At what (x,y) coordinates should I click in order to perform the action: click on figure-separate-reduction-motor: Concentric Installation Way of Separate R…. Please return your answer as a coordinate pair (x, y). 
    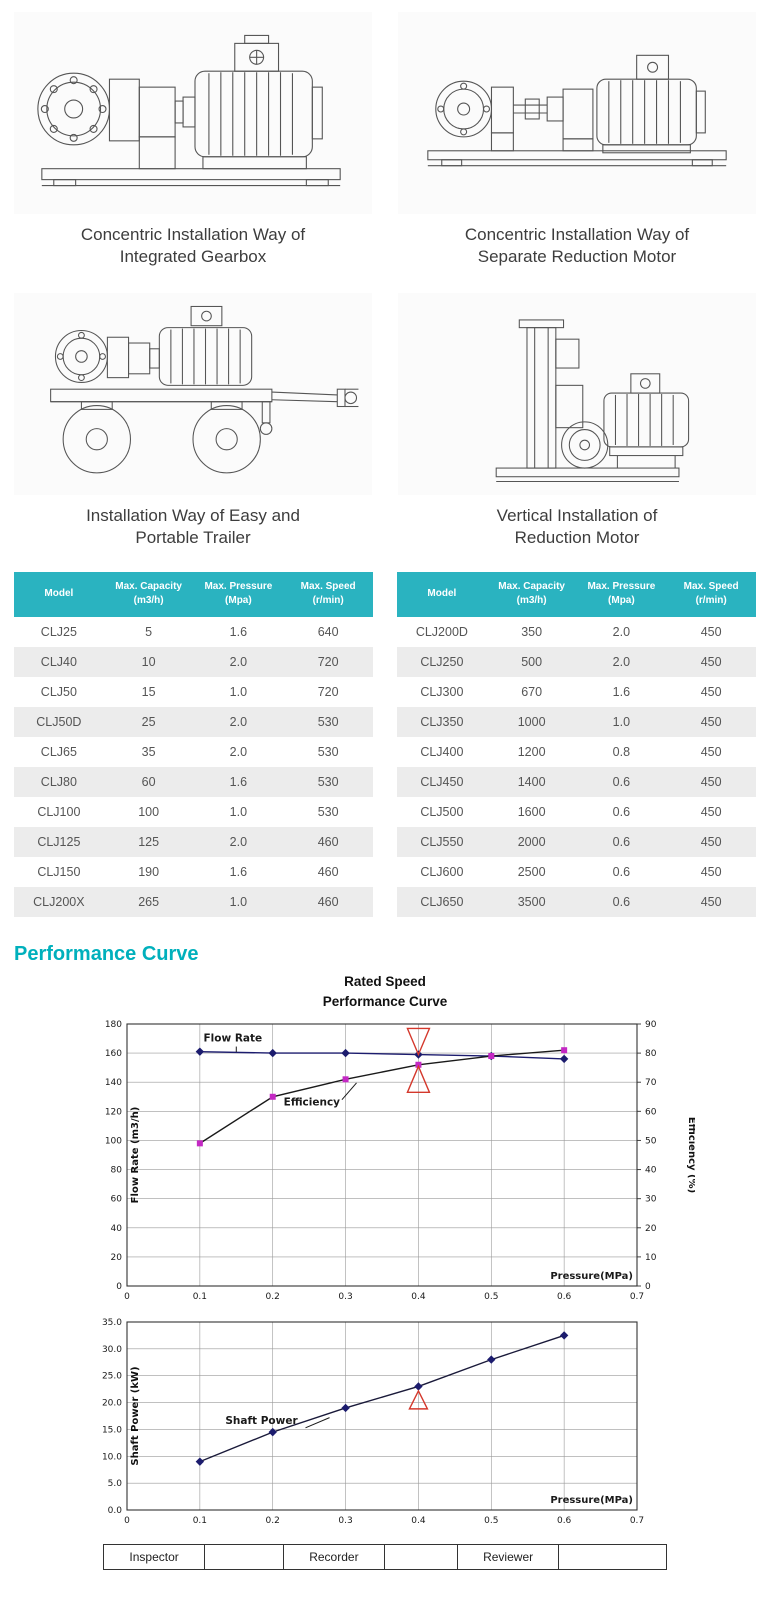
    Looking at the image, I should click on (577, 140).